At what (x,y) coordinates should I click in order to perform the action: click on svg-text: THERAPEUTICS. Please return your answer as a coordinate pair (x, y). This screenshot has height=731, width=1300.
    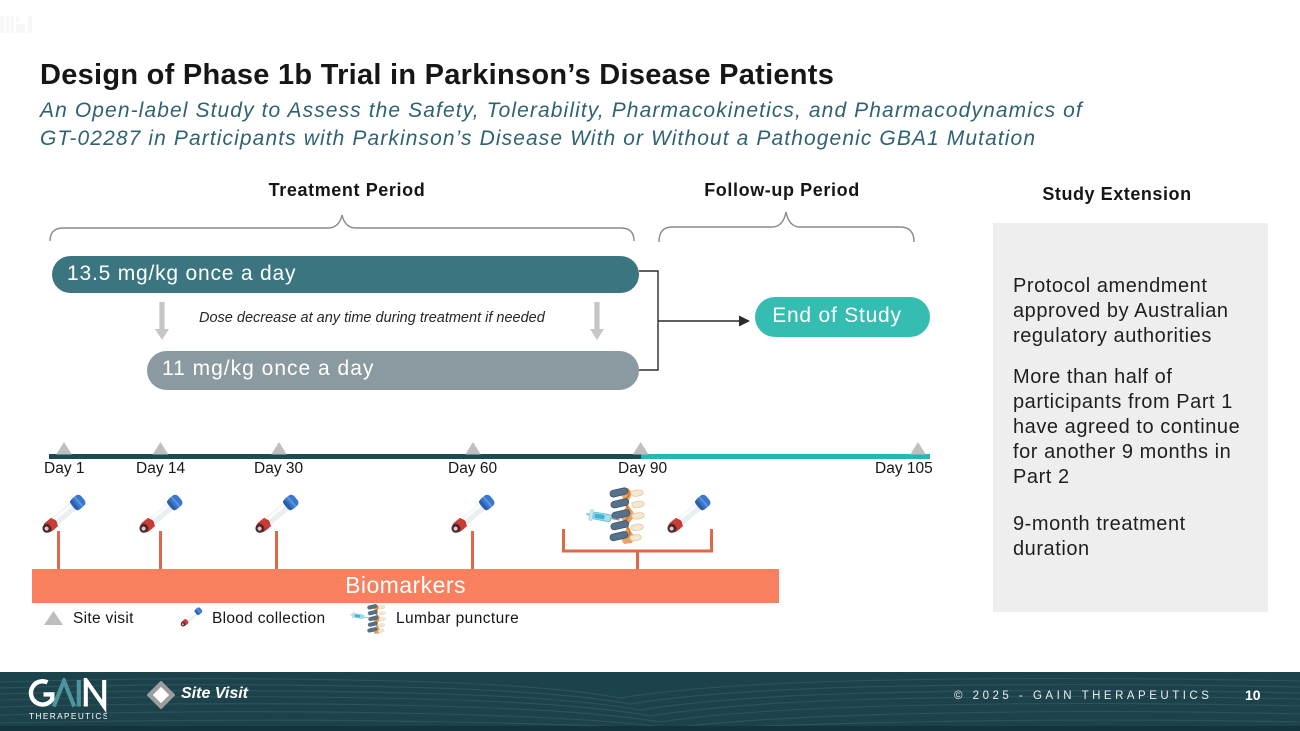
    Looking at the image, I should click on (68, 716).